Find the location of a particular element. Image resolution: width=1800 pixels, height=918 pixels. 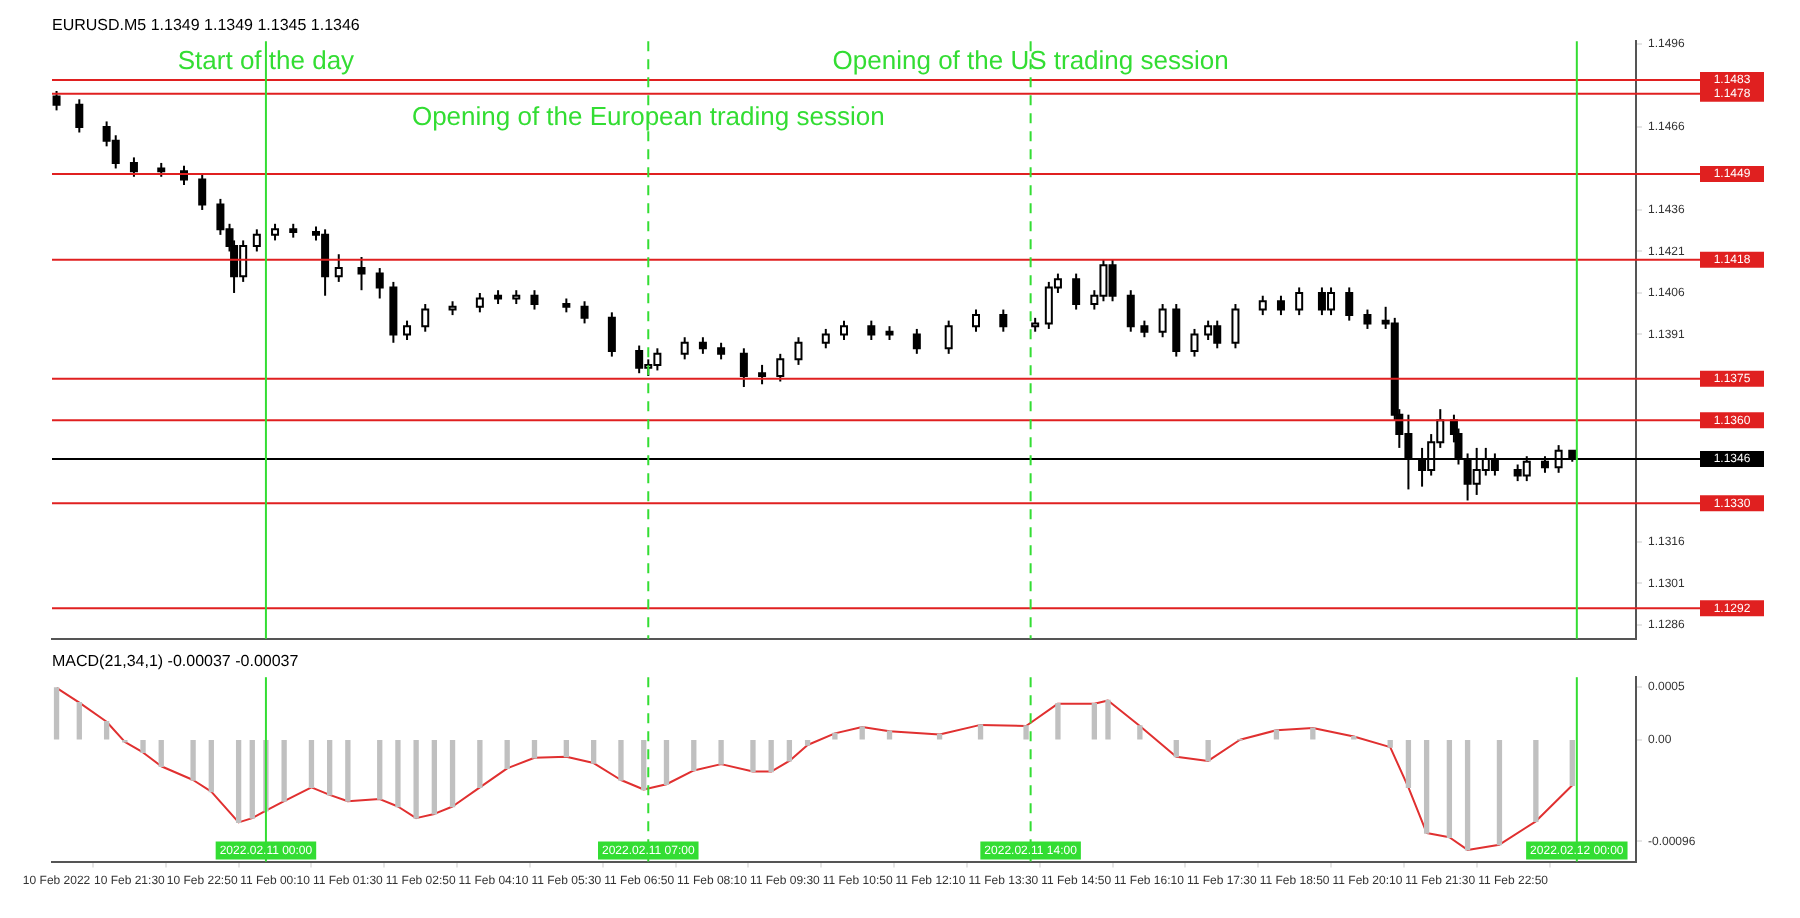

ref-line-label: Opening of the US trading session is located at coordinates (1030, 60).